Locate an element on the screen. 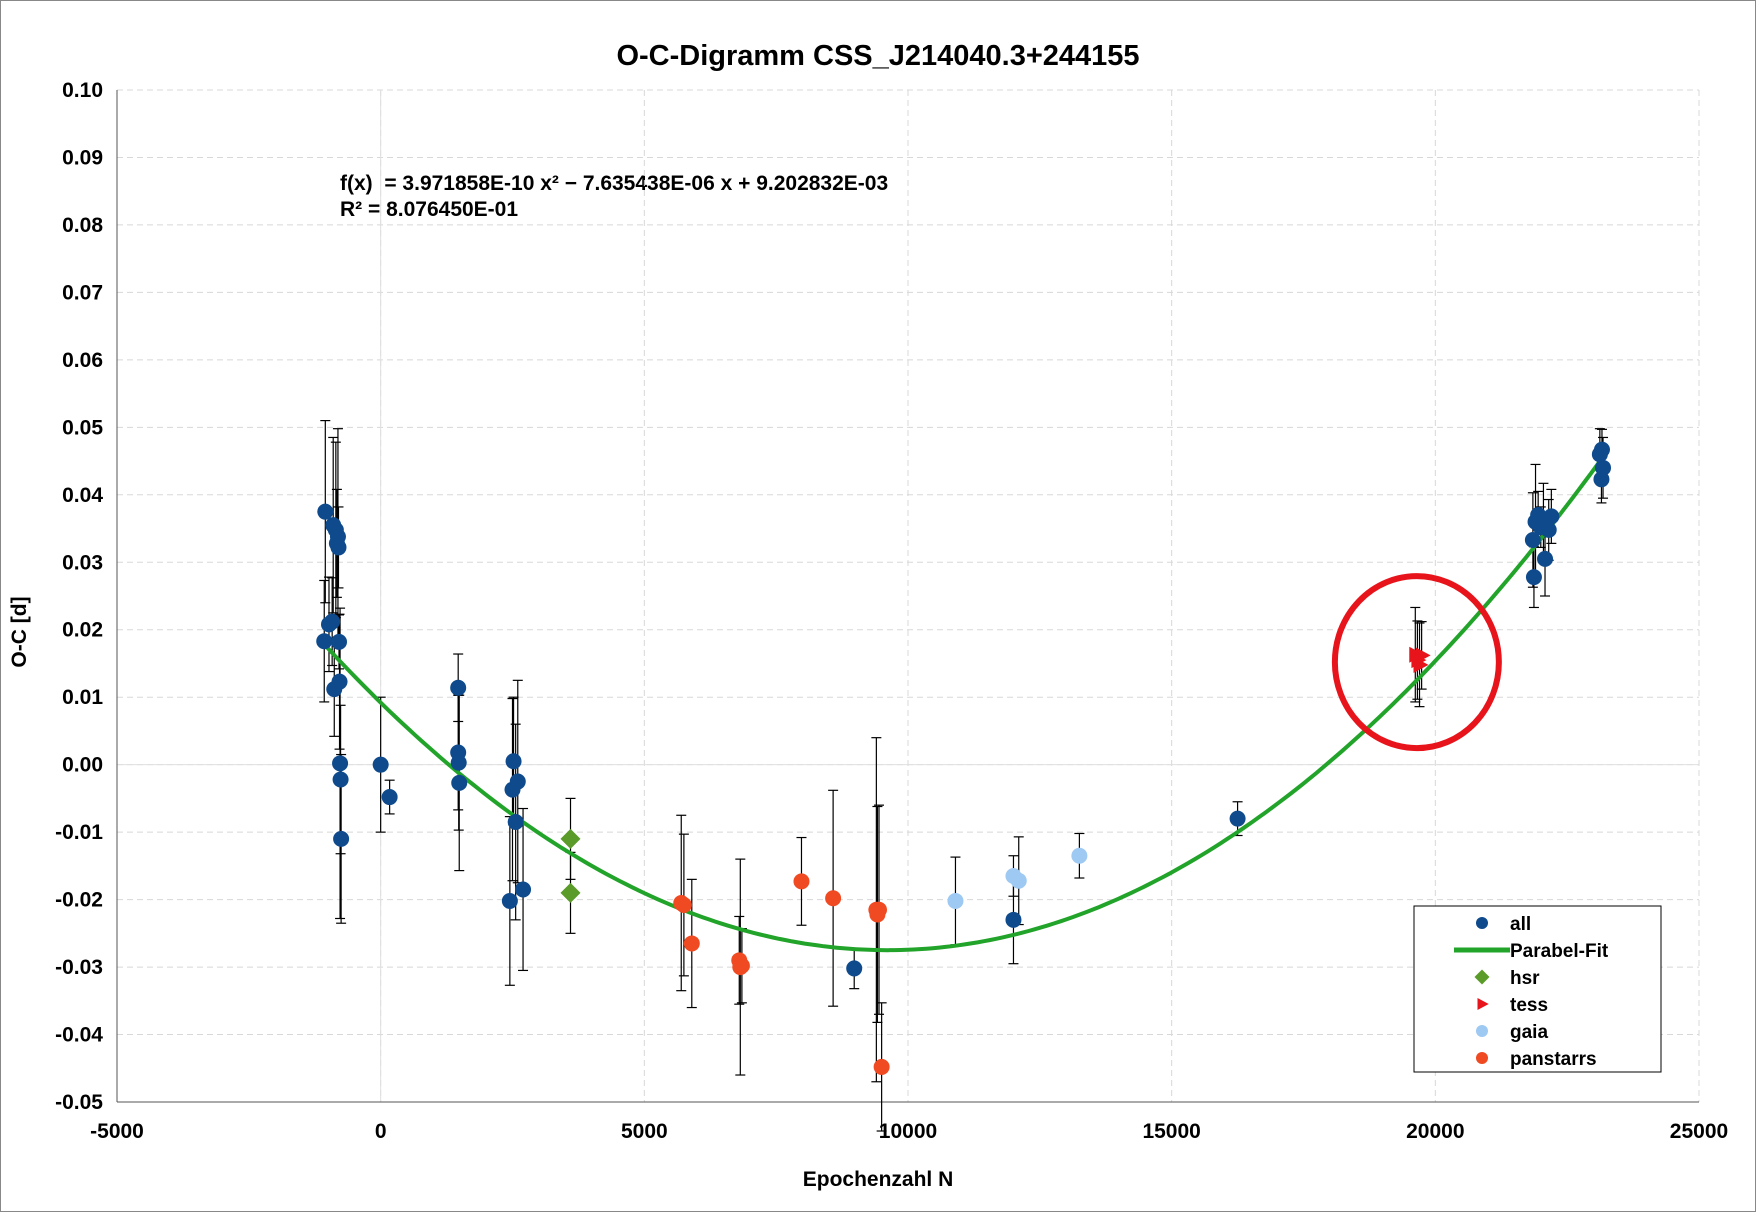  series-gaia is located at coordinates (1017, 878).